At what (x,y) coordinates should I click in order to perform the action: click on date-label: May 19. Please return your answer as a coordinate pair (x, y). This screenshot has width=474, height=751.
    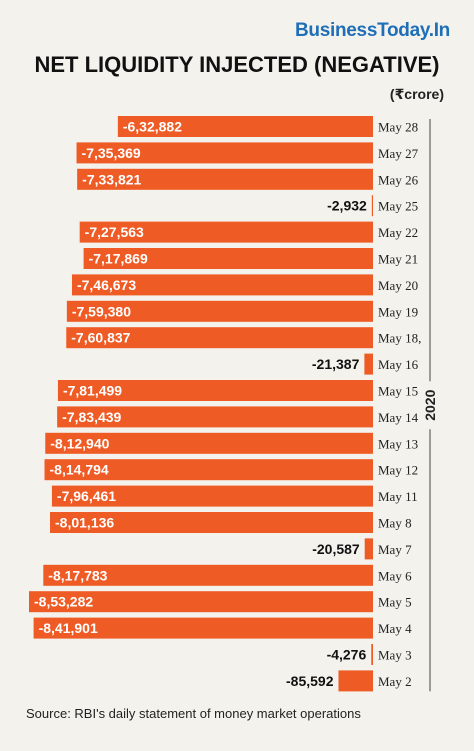
    Looking at the image, I should click on (398, 311).